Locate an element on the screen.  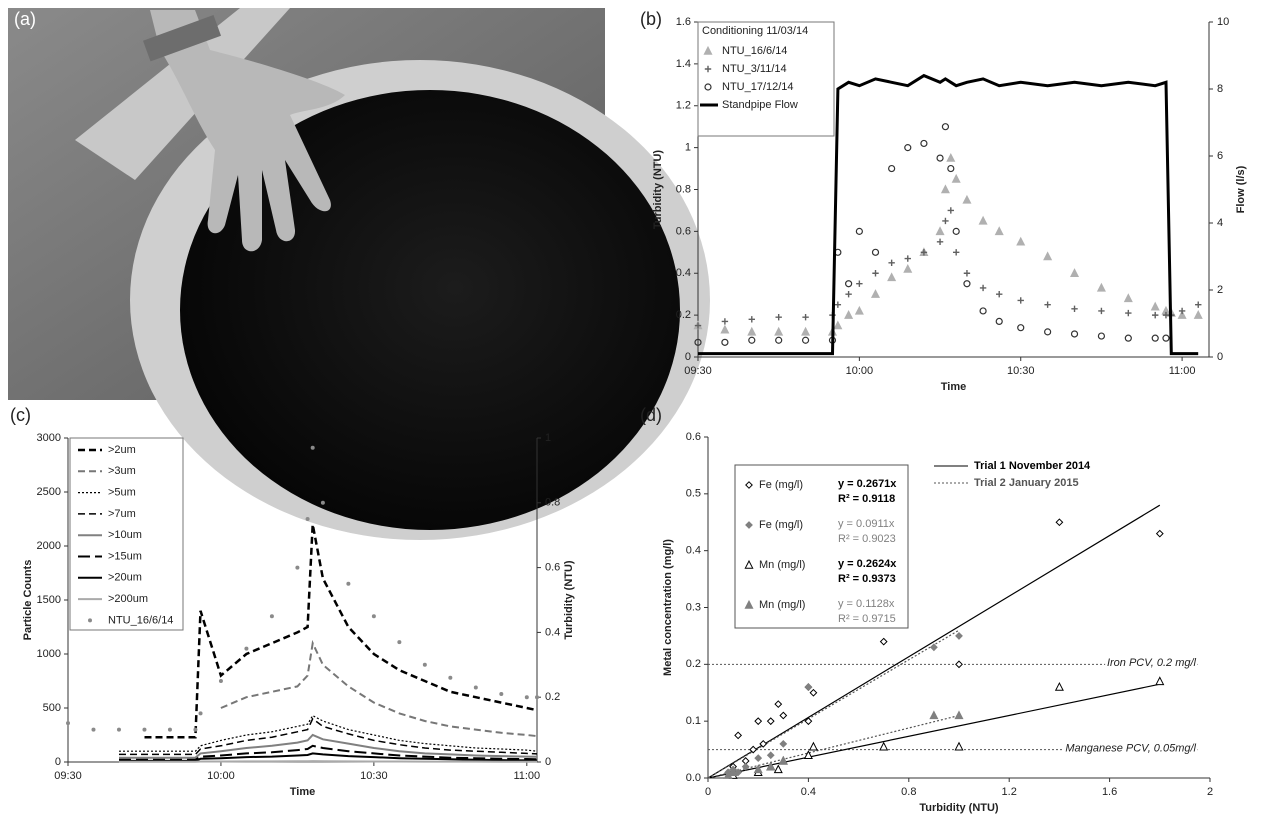
legend-equation: y = 0.2671x is located at coordinates (867, 484).